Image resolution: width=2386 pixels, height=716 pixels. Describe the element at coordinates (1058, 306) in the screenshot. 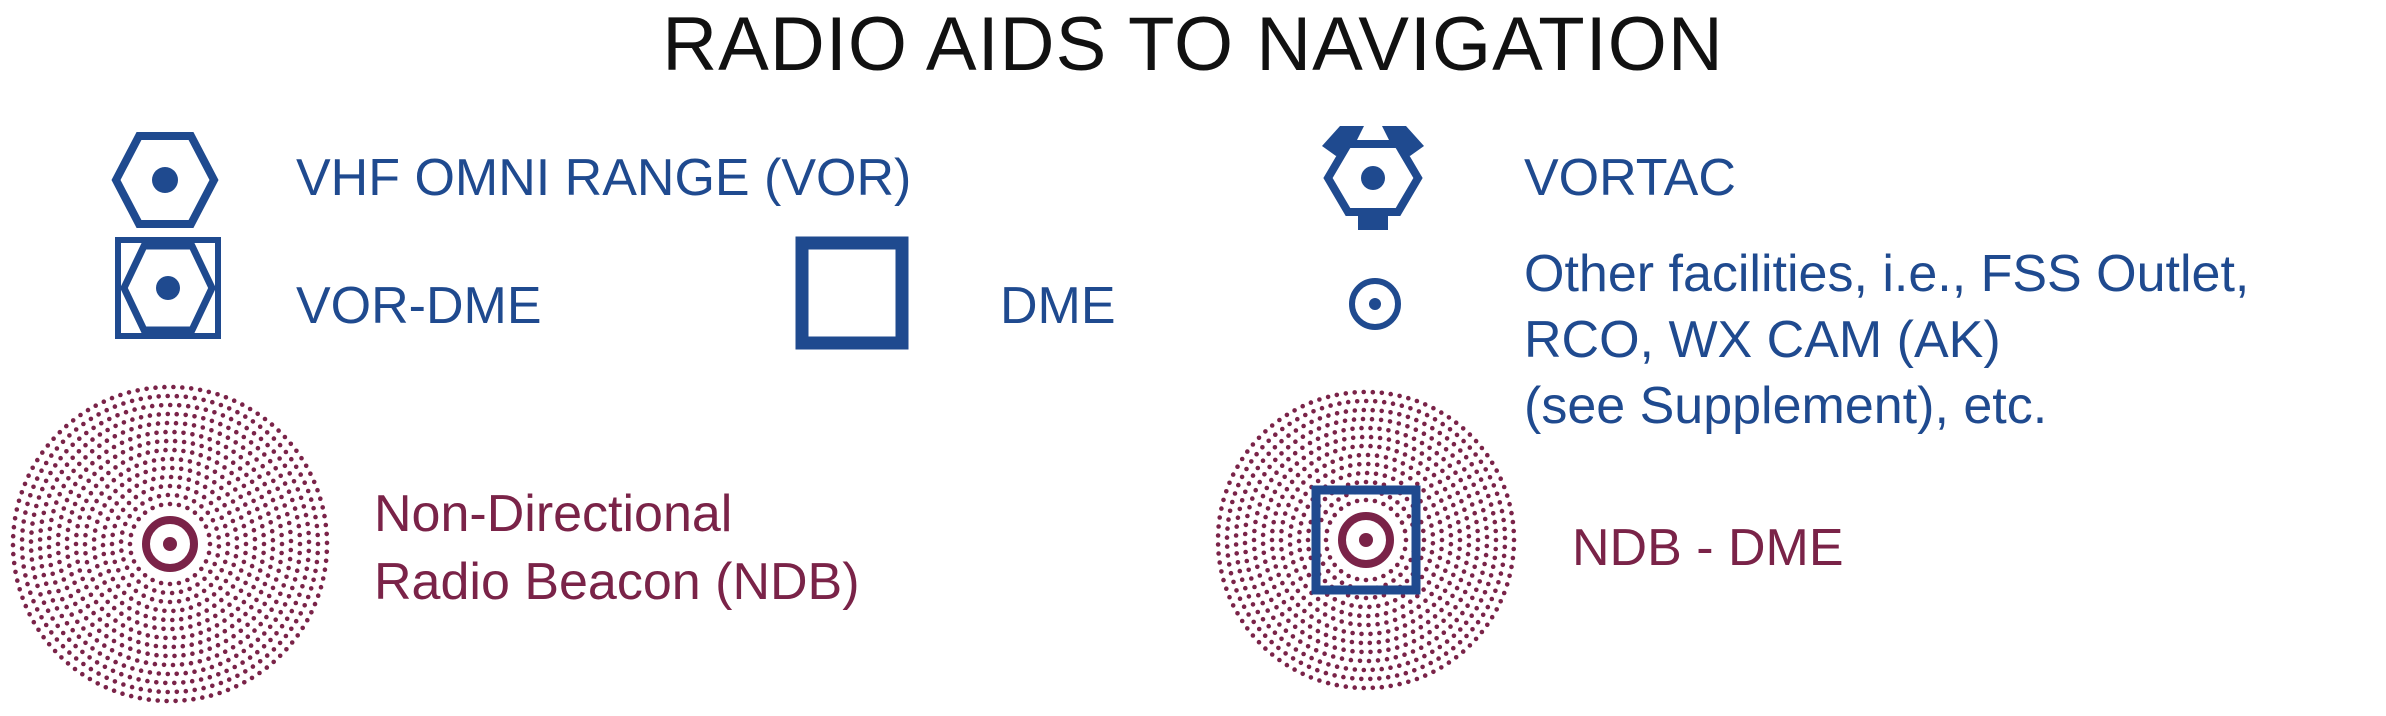

I see `dme-label: DME` at that location.